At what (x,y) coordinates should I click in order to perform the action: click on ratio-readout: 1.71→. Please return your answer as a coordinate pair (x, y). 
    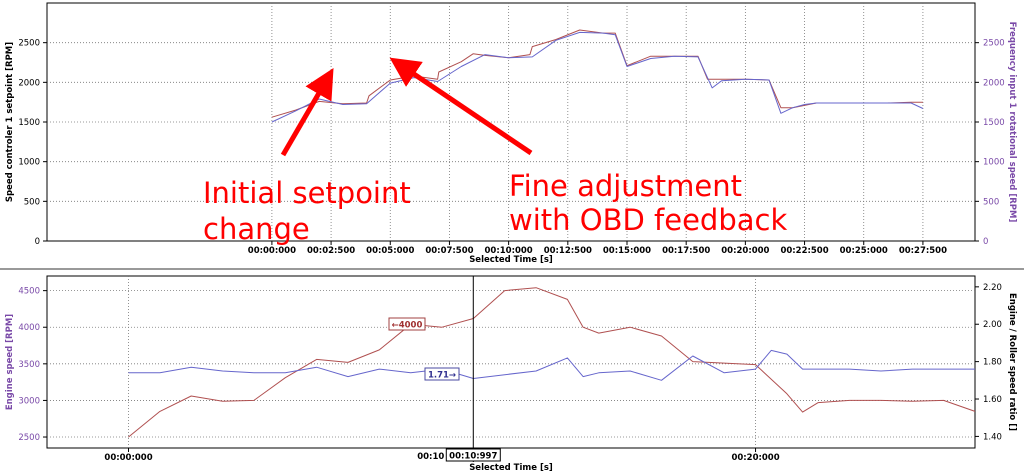
    Looking at the image, I should click on (442, 374).